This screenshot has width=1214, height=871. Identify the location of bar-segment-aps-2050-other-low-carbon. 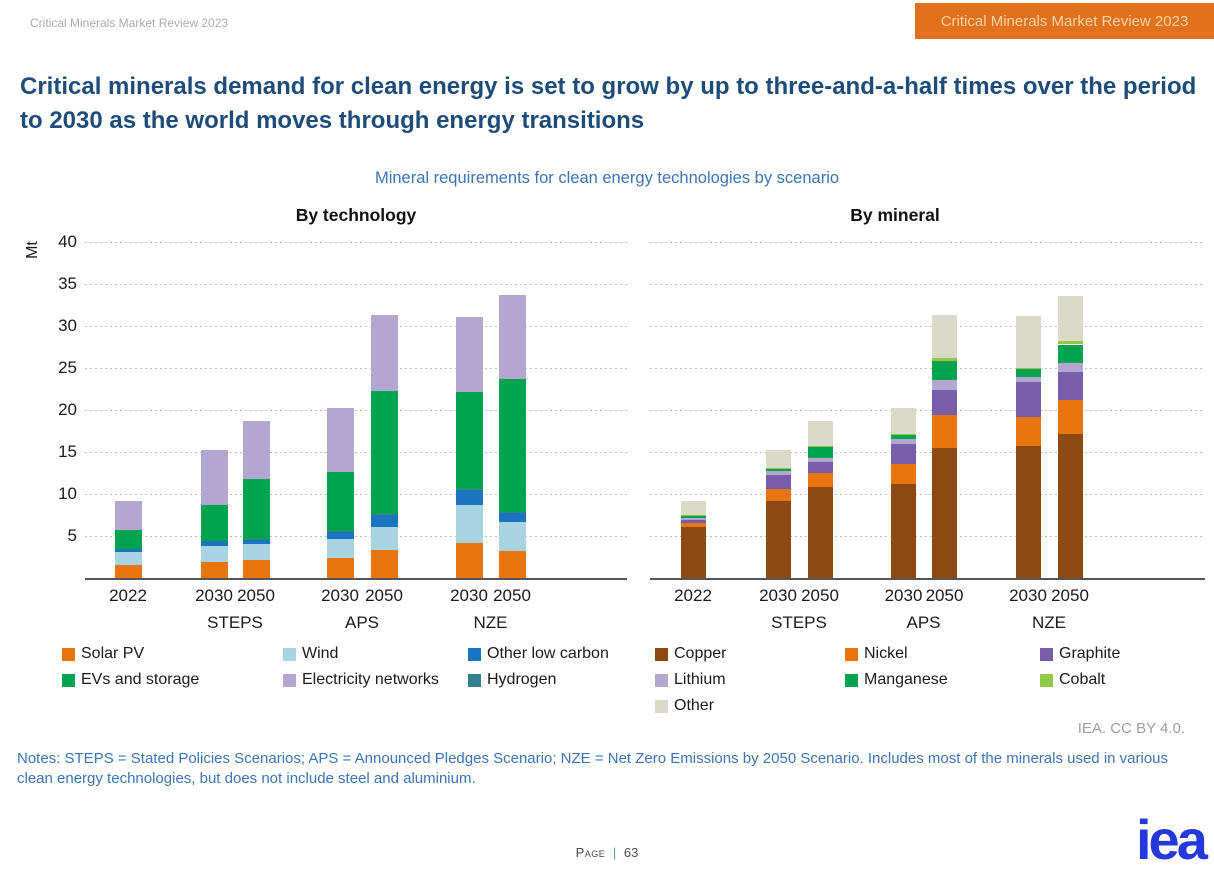
(384, 521).